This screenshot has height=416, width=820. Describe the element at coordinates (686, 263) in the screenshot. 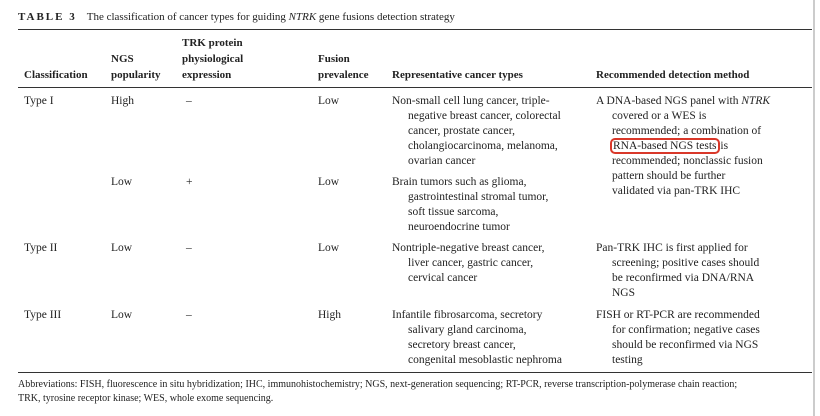

I see `detection-method: screening; positive cases should` at that location.